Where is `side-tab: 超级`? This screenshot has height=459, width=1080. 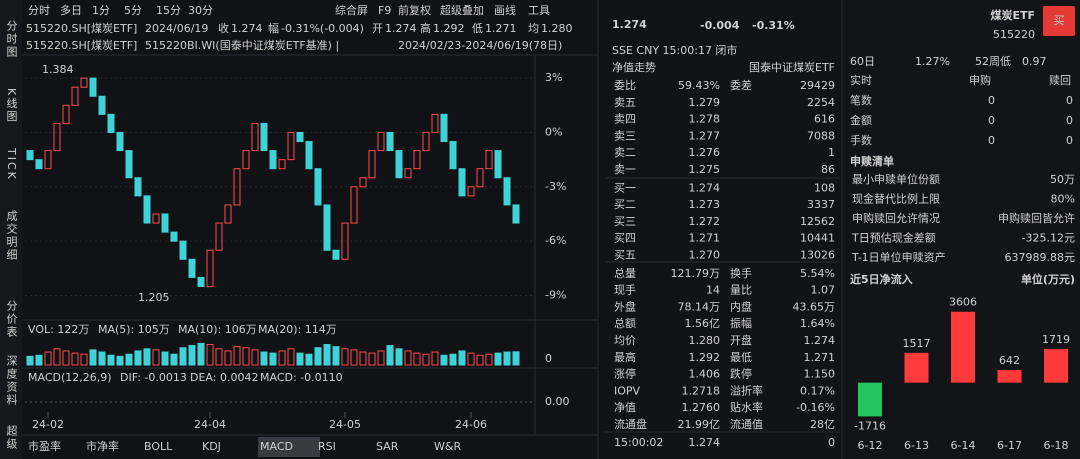
side-tab: 超级 is located at coordinates (11, 437).